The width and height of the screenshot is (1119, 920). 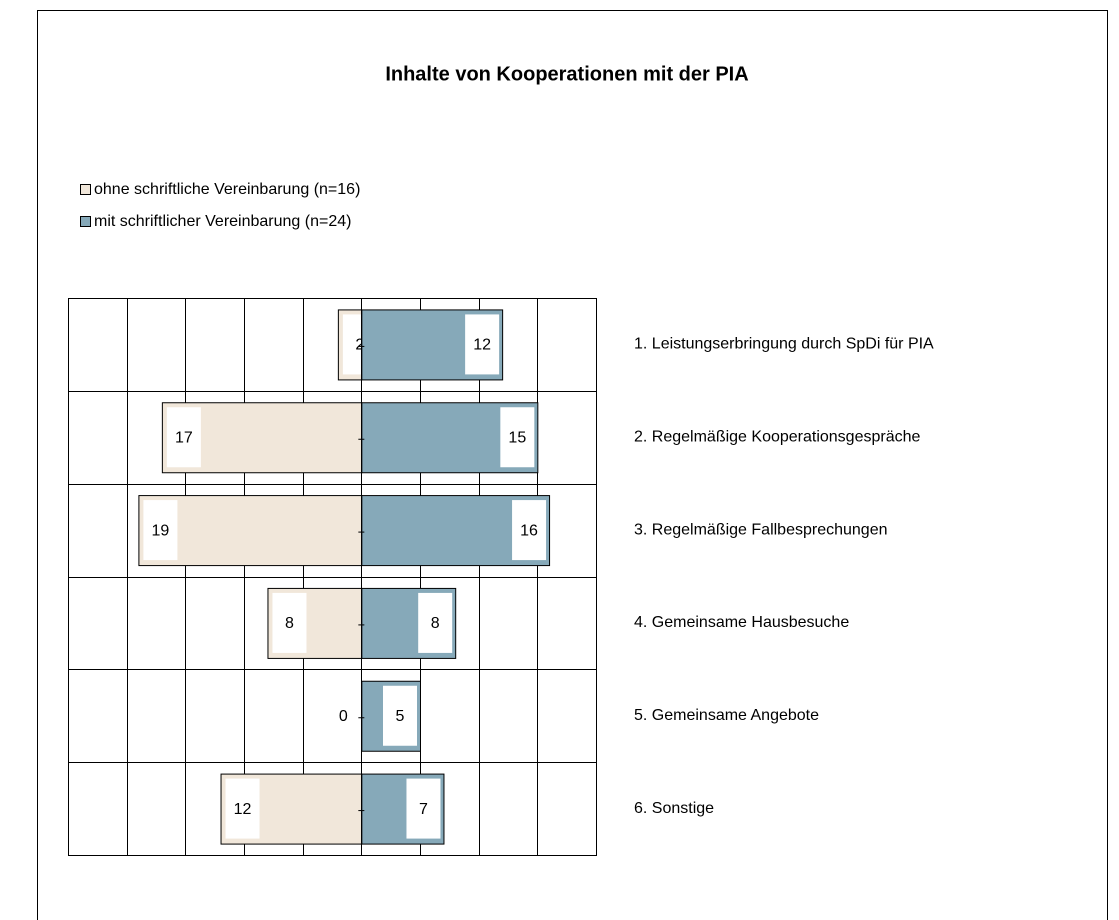 I want to click on value-label: 2, so click(x=359, y=345).